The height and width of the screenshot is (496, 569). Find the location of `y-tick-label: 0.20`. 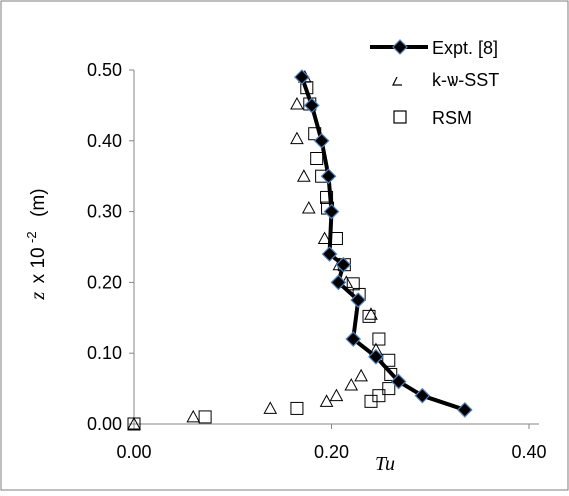

y-tick-label: 0.20 is located at coordinates (104, 282).